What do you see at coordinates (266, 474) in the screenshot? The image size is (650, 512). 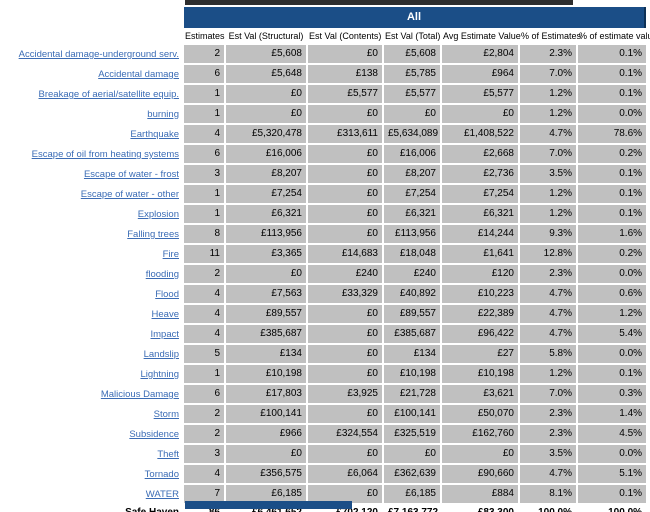 I see `est-val-structural-cell: £356,575` at bounding box center [266, 474].